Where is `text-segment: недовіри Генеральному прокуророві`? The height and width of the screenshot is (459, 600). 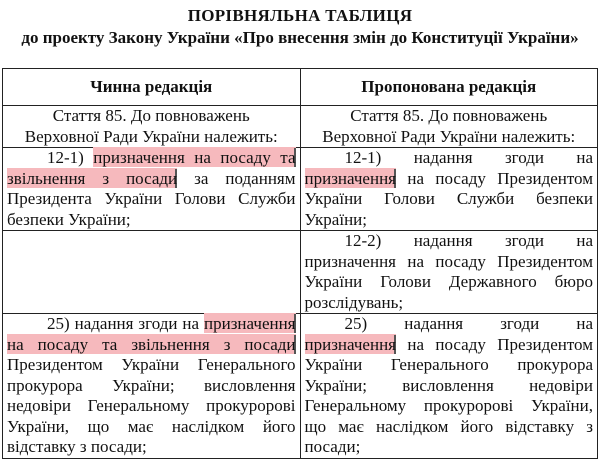 text-segment: недовіри Генеральному прокуророві is located at coordinates (151, 405).